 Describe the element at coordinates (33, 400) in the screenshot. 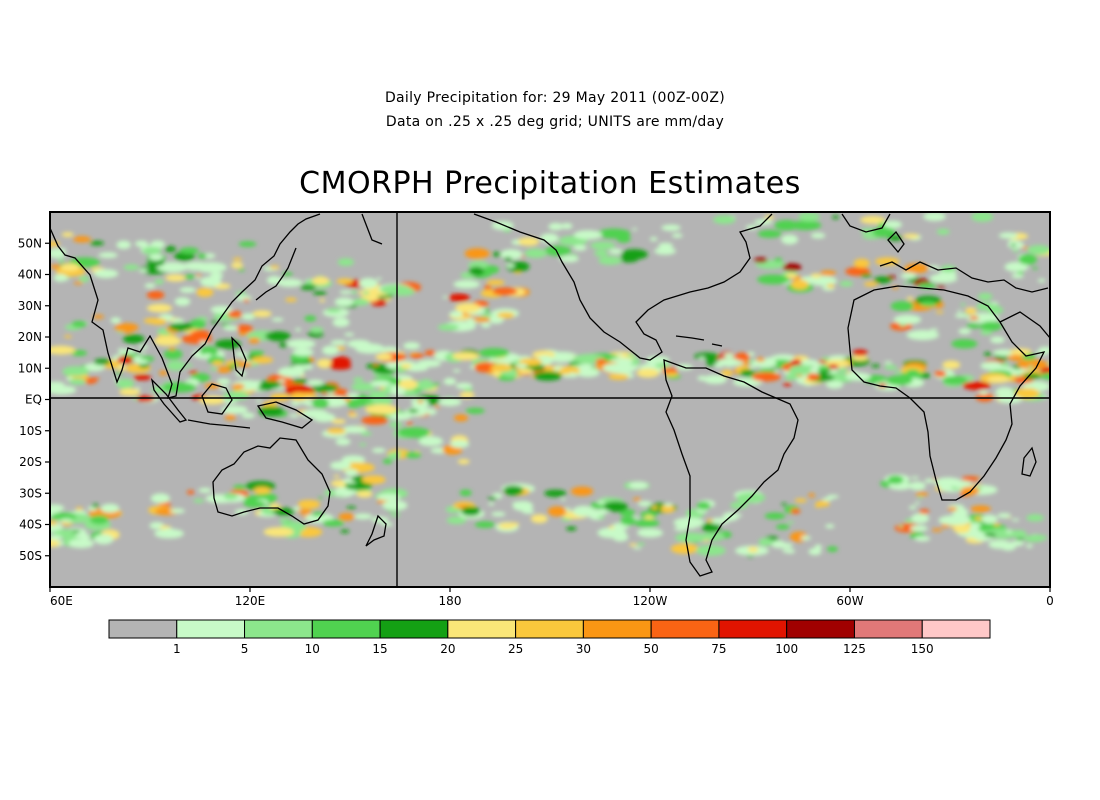

I see `lat-tick-label: EQ` at that location.